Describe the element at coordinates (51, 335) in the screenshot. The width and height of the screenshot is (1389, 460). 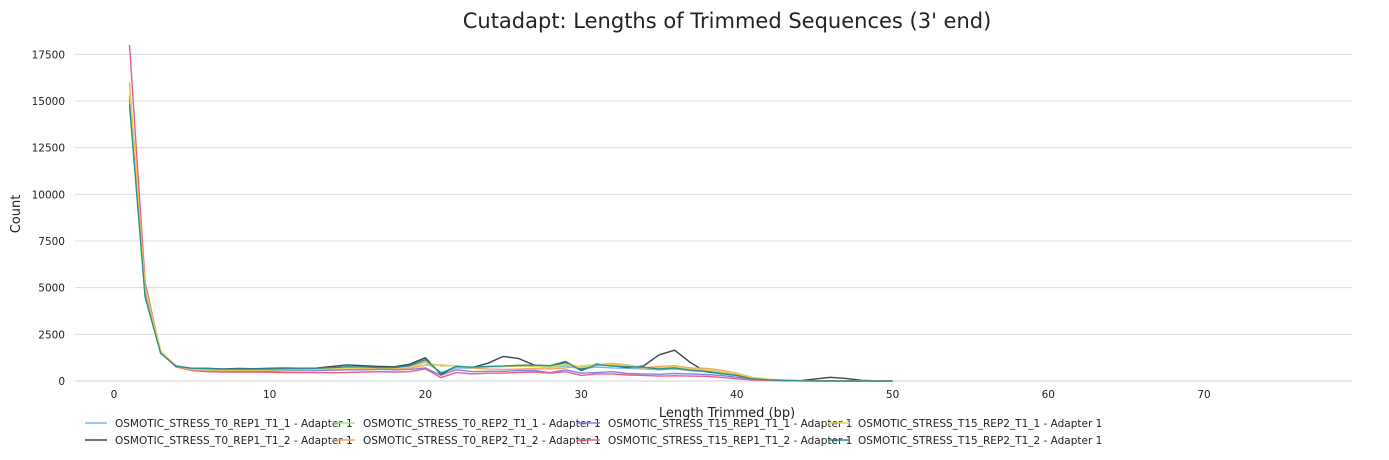
I see `y-tick-label: 2500` at that location.